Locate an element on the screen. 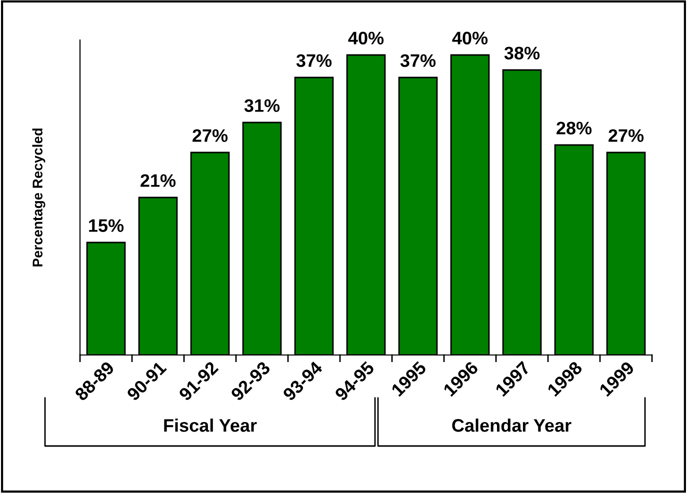 This screenshot has width=687, height=493. text: Fiscal Year is located at coordinates (210, 425).